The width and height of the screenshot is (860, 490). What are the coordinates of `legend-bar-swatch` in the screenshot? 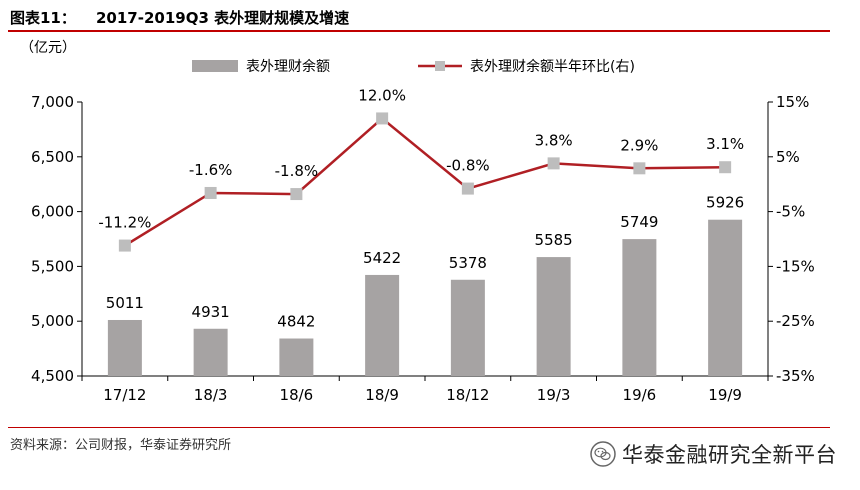 It's located at (215, 66).